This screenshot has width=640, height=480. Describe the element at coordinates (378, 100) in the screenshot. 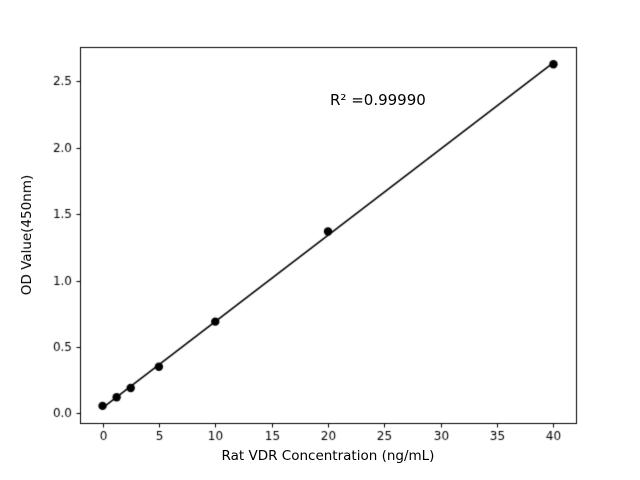

I see `r-squared-annotation: R² =0.99990` at that location.